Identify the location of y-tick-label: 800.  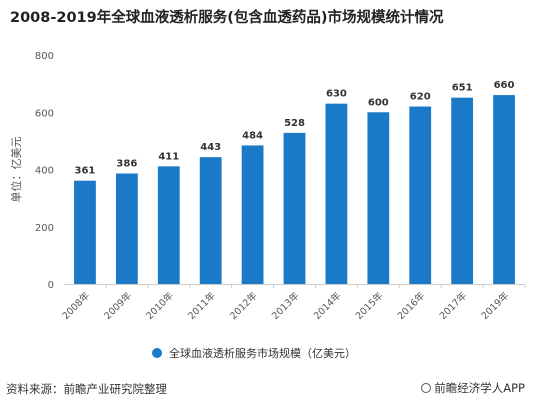
(44, 56).